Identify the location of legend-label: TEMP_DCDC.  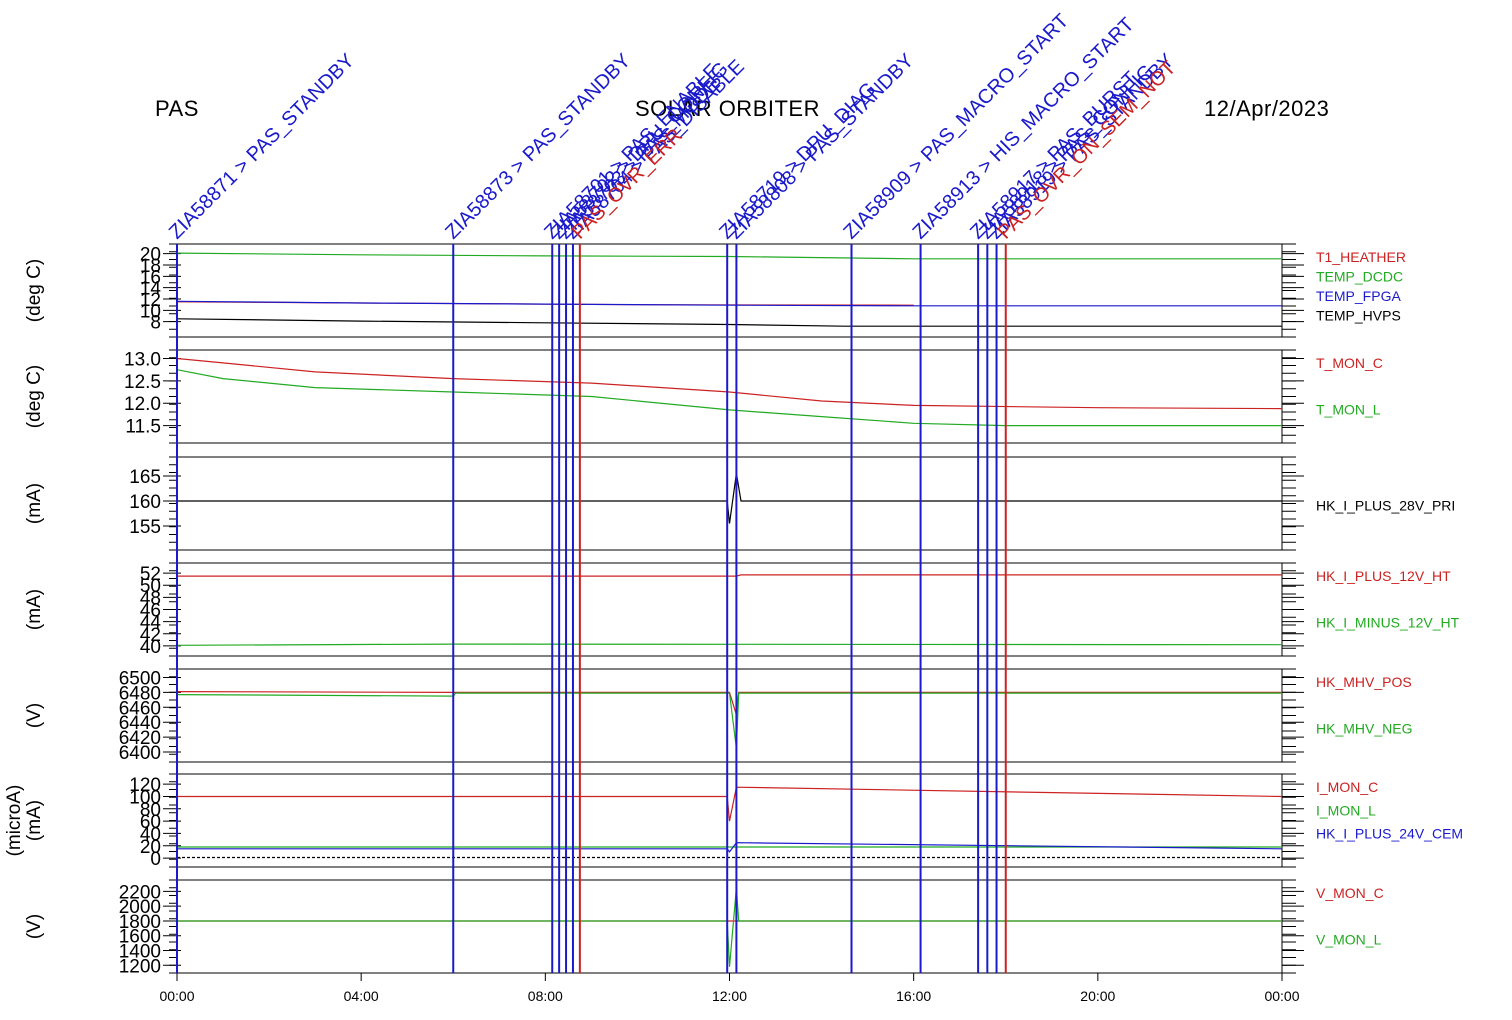
(1359, 277).